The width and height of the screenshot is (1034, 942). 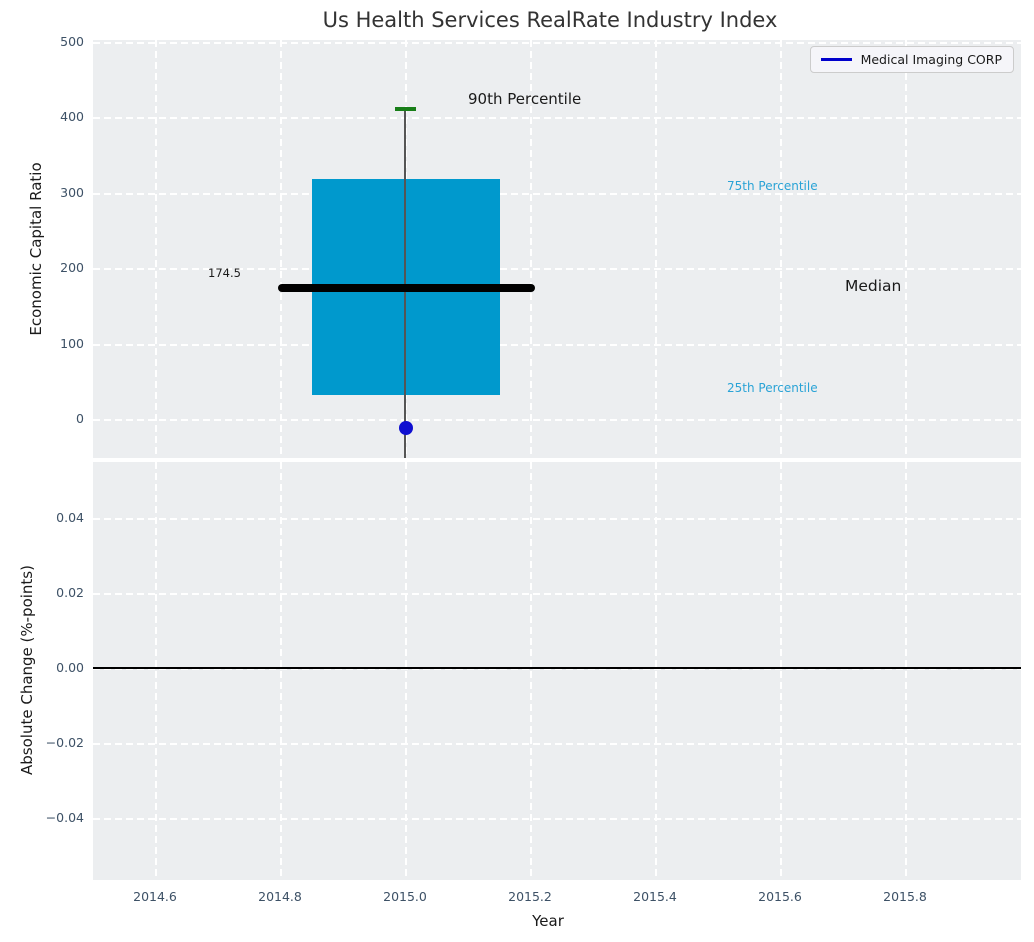 What do you see at coordinates (905, 896) in the screenshot?
I see `xtick-label: 2015.8` at bounding box center [905, 896].